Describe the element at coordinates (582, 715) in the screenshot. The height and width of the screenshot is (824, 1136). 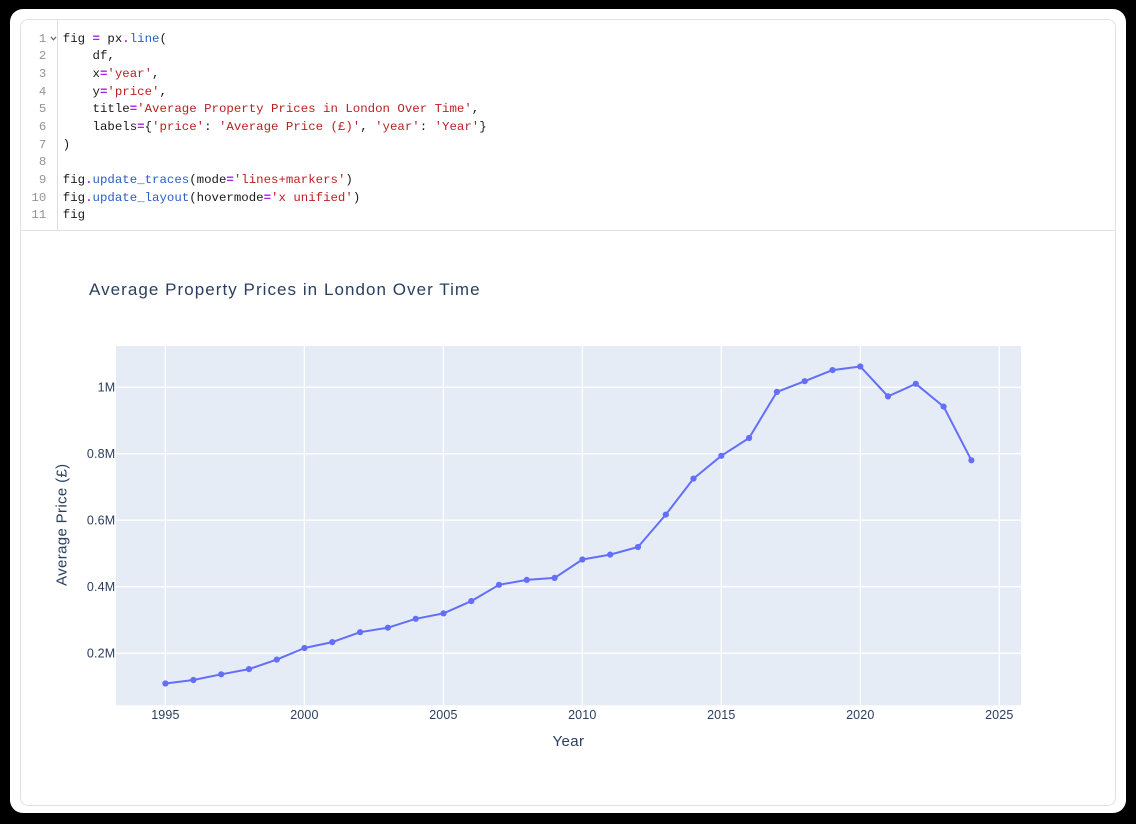
I see `svg-text: 2010` at that location.